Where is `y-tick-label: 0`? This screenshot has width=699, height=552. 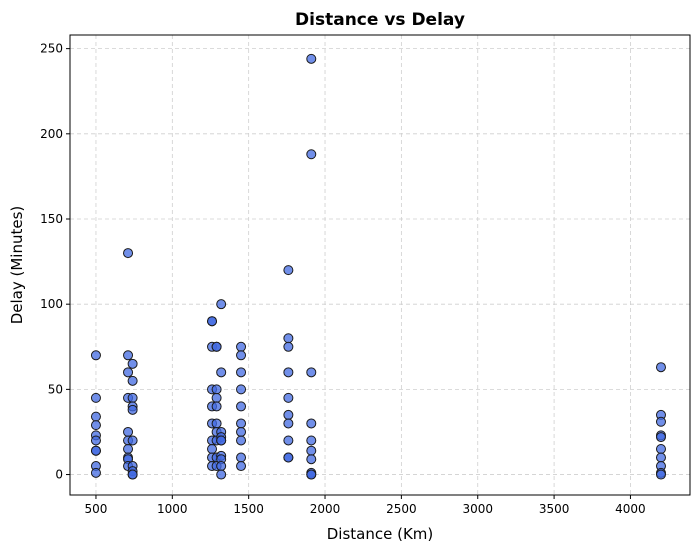 y-tick-label: 0 is located at coordinates (59, 475).